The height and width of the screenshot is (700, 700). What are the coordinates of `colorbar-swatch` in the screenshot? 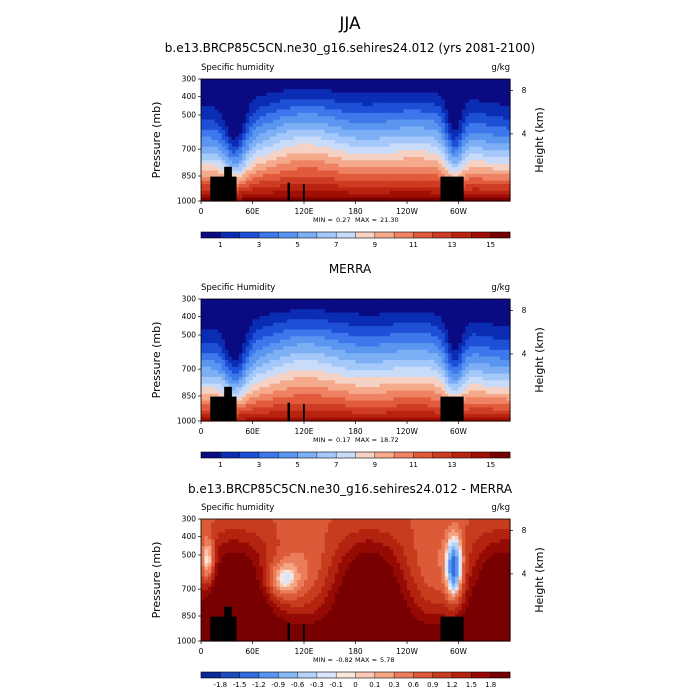 It's located at (481, 235).